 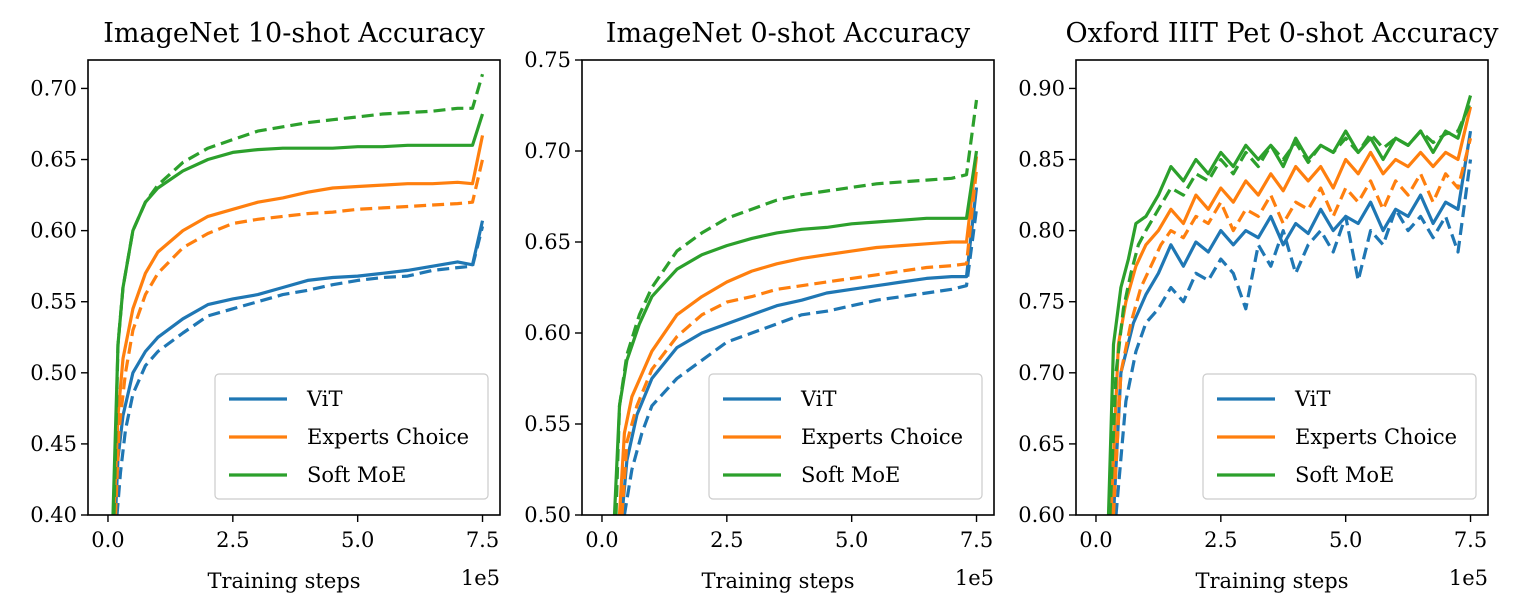 I want to click on chart-title: ImageNet 10-shot Accuracy, so click(x=294, y=33).